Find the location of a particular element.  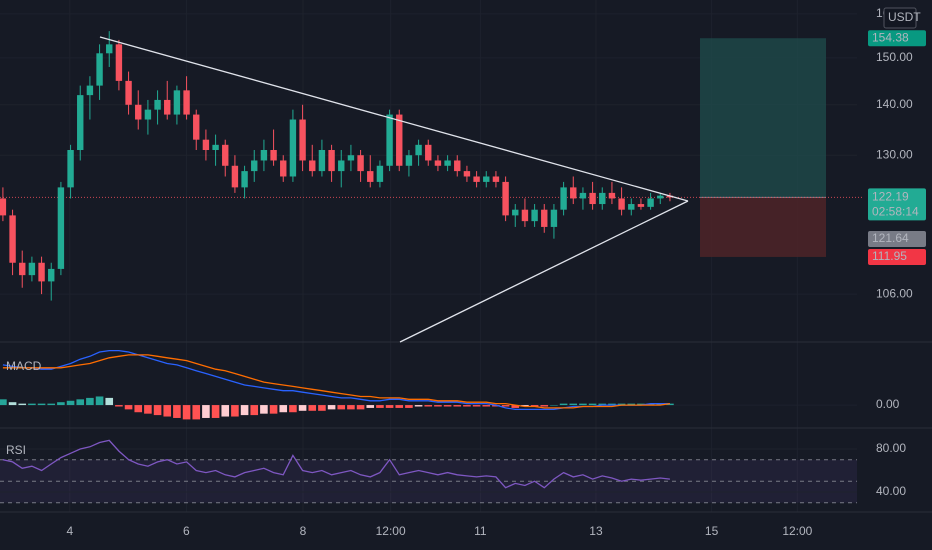

last-price-label: 122.19 is located at coordinates (890, 197).